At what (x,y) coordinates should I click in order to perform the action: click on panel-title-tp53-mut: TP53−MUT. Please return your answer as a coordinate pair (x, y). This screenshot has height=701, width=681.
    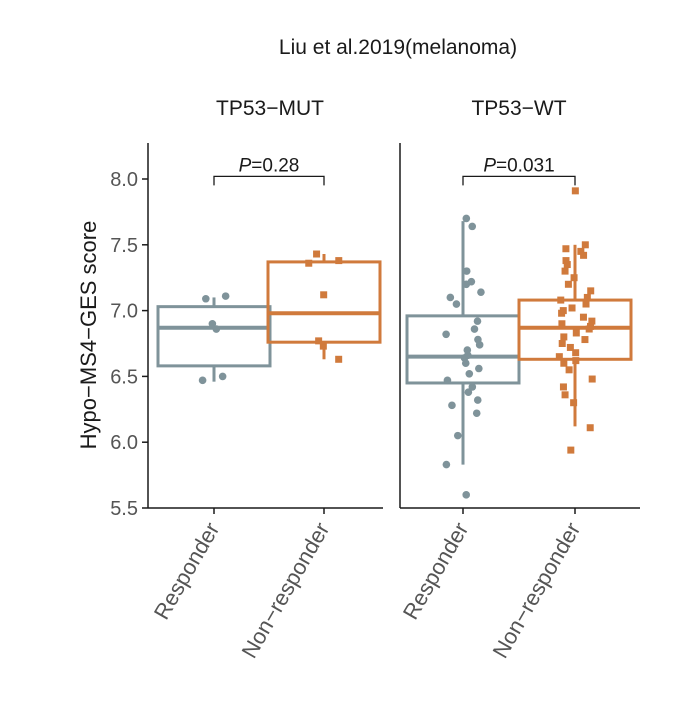
    Looking at the image, I should click on (270, 108).